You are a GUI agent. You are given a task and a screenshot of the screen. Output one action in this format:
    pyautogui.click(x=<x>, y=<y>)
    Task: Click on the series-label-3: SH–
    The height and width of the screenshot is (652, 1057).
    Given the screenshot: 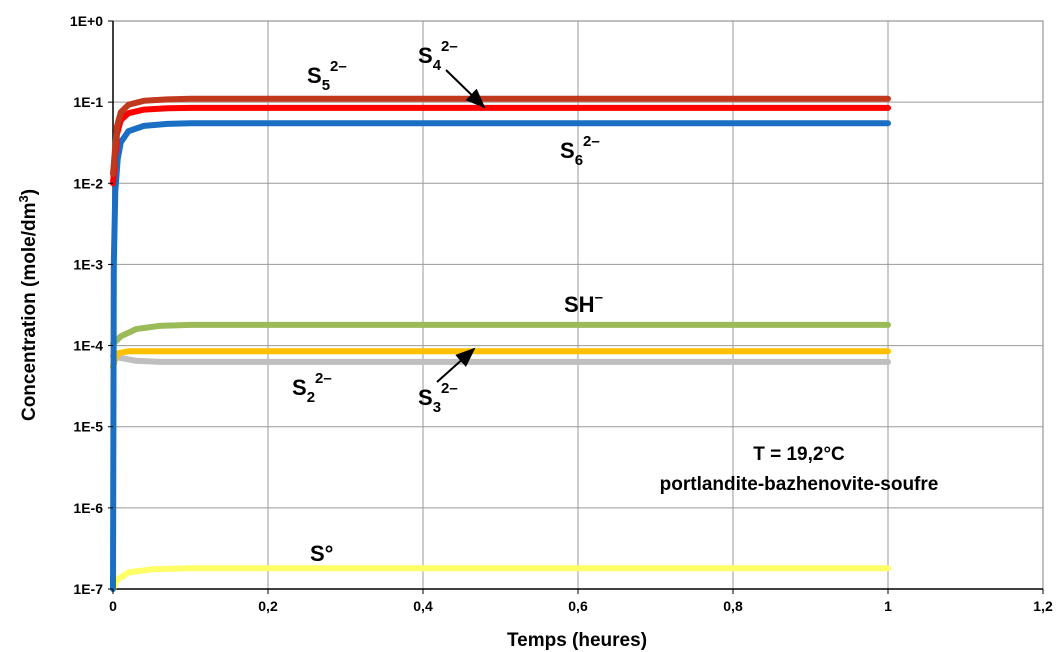 What is the action you would take?
    pyautogui.click(x=583, y=303)
    